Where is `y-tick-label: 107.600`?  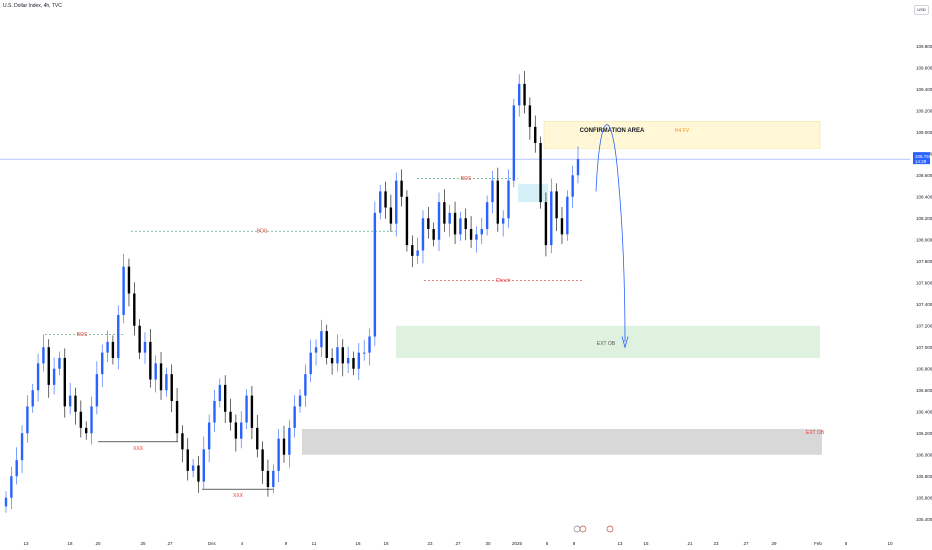 y-tick-label: 107.600 is located at coordinates (924, 282).